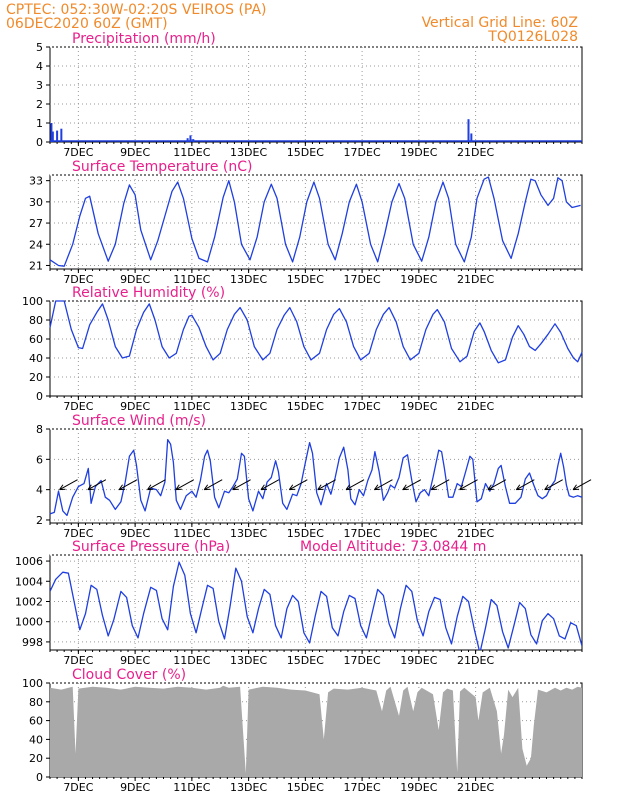  I want to click on y-tick-label: 60, so click(36, 339).